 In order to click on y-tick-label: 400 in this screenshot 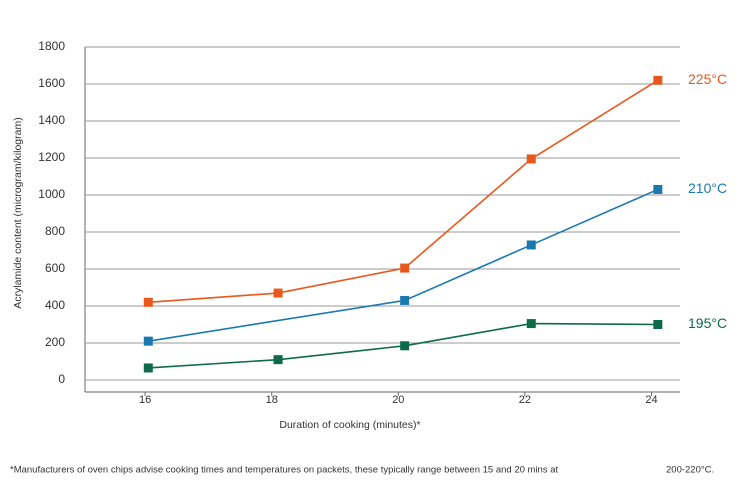, I will do `click(55, 305)`.